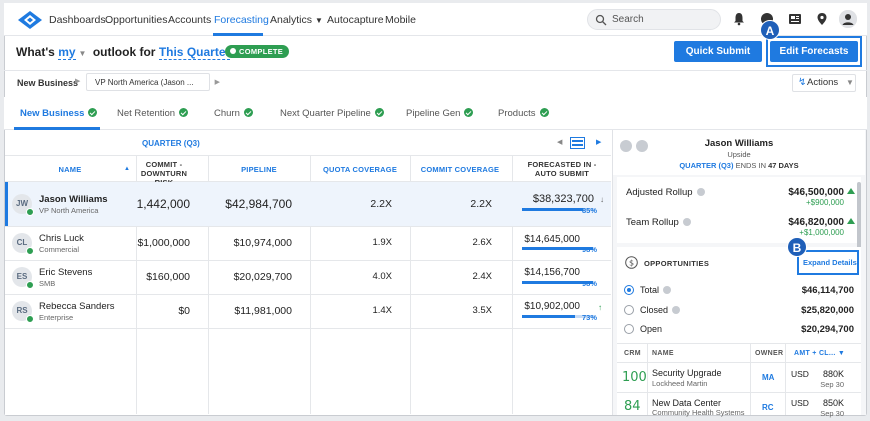  Describe the element at coordinates (77, 20) in the screenshot. I see `nav-dashboards: Dashboards` at that location.